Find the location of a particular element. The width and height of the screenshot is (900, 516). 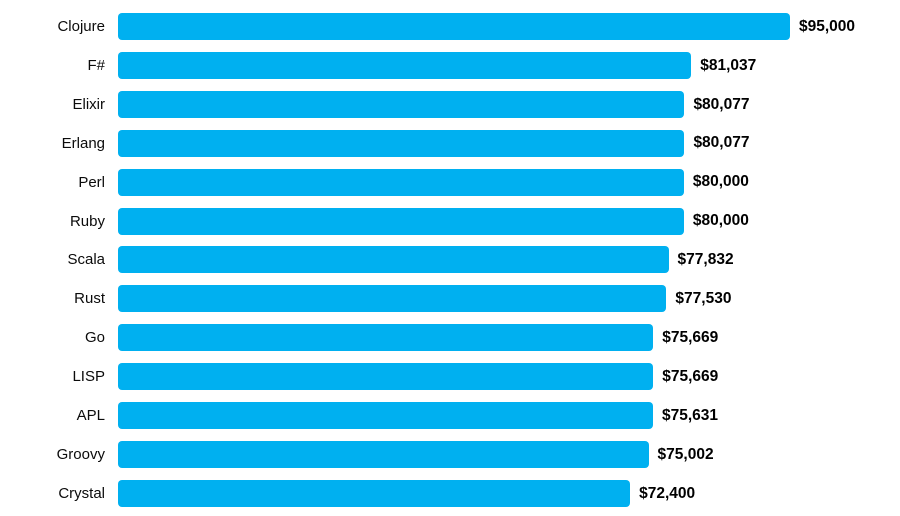

category-label: Elixir is located at coordinates (89, 104).